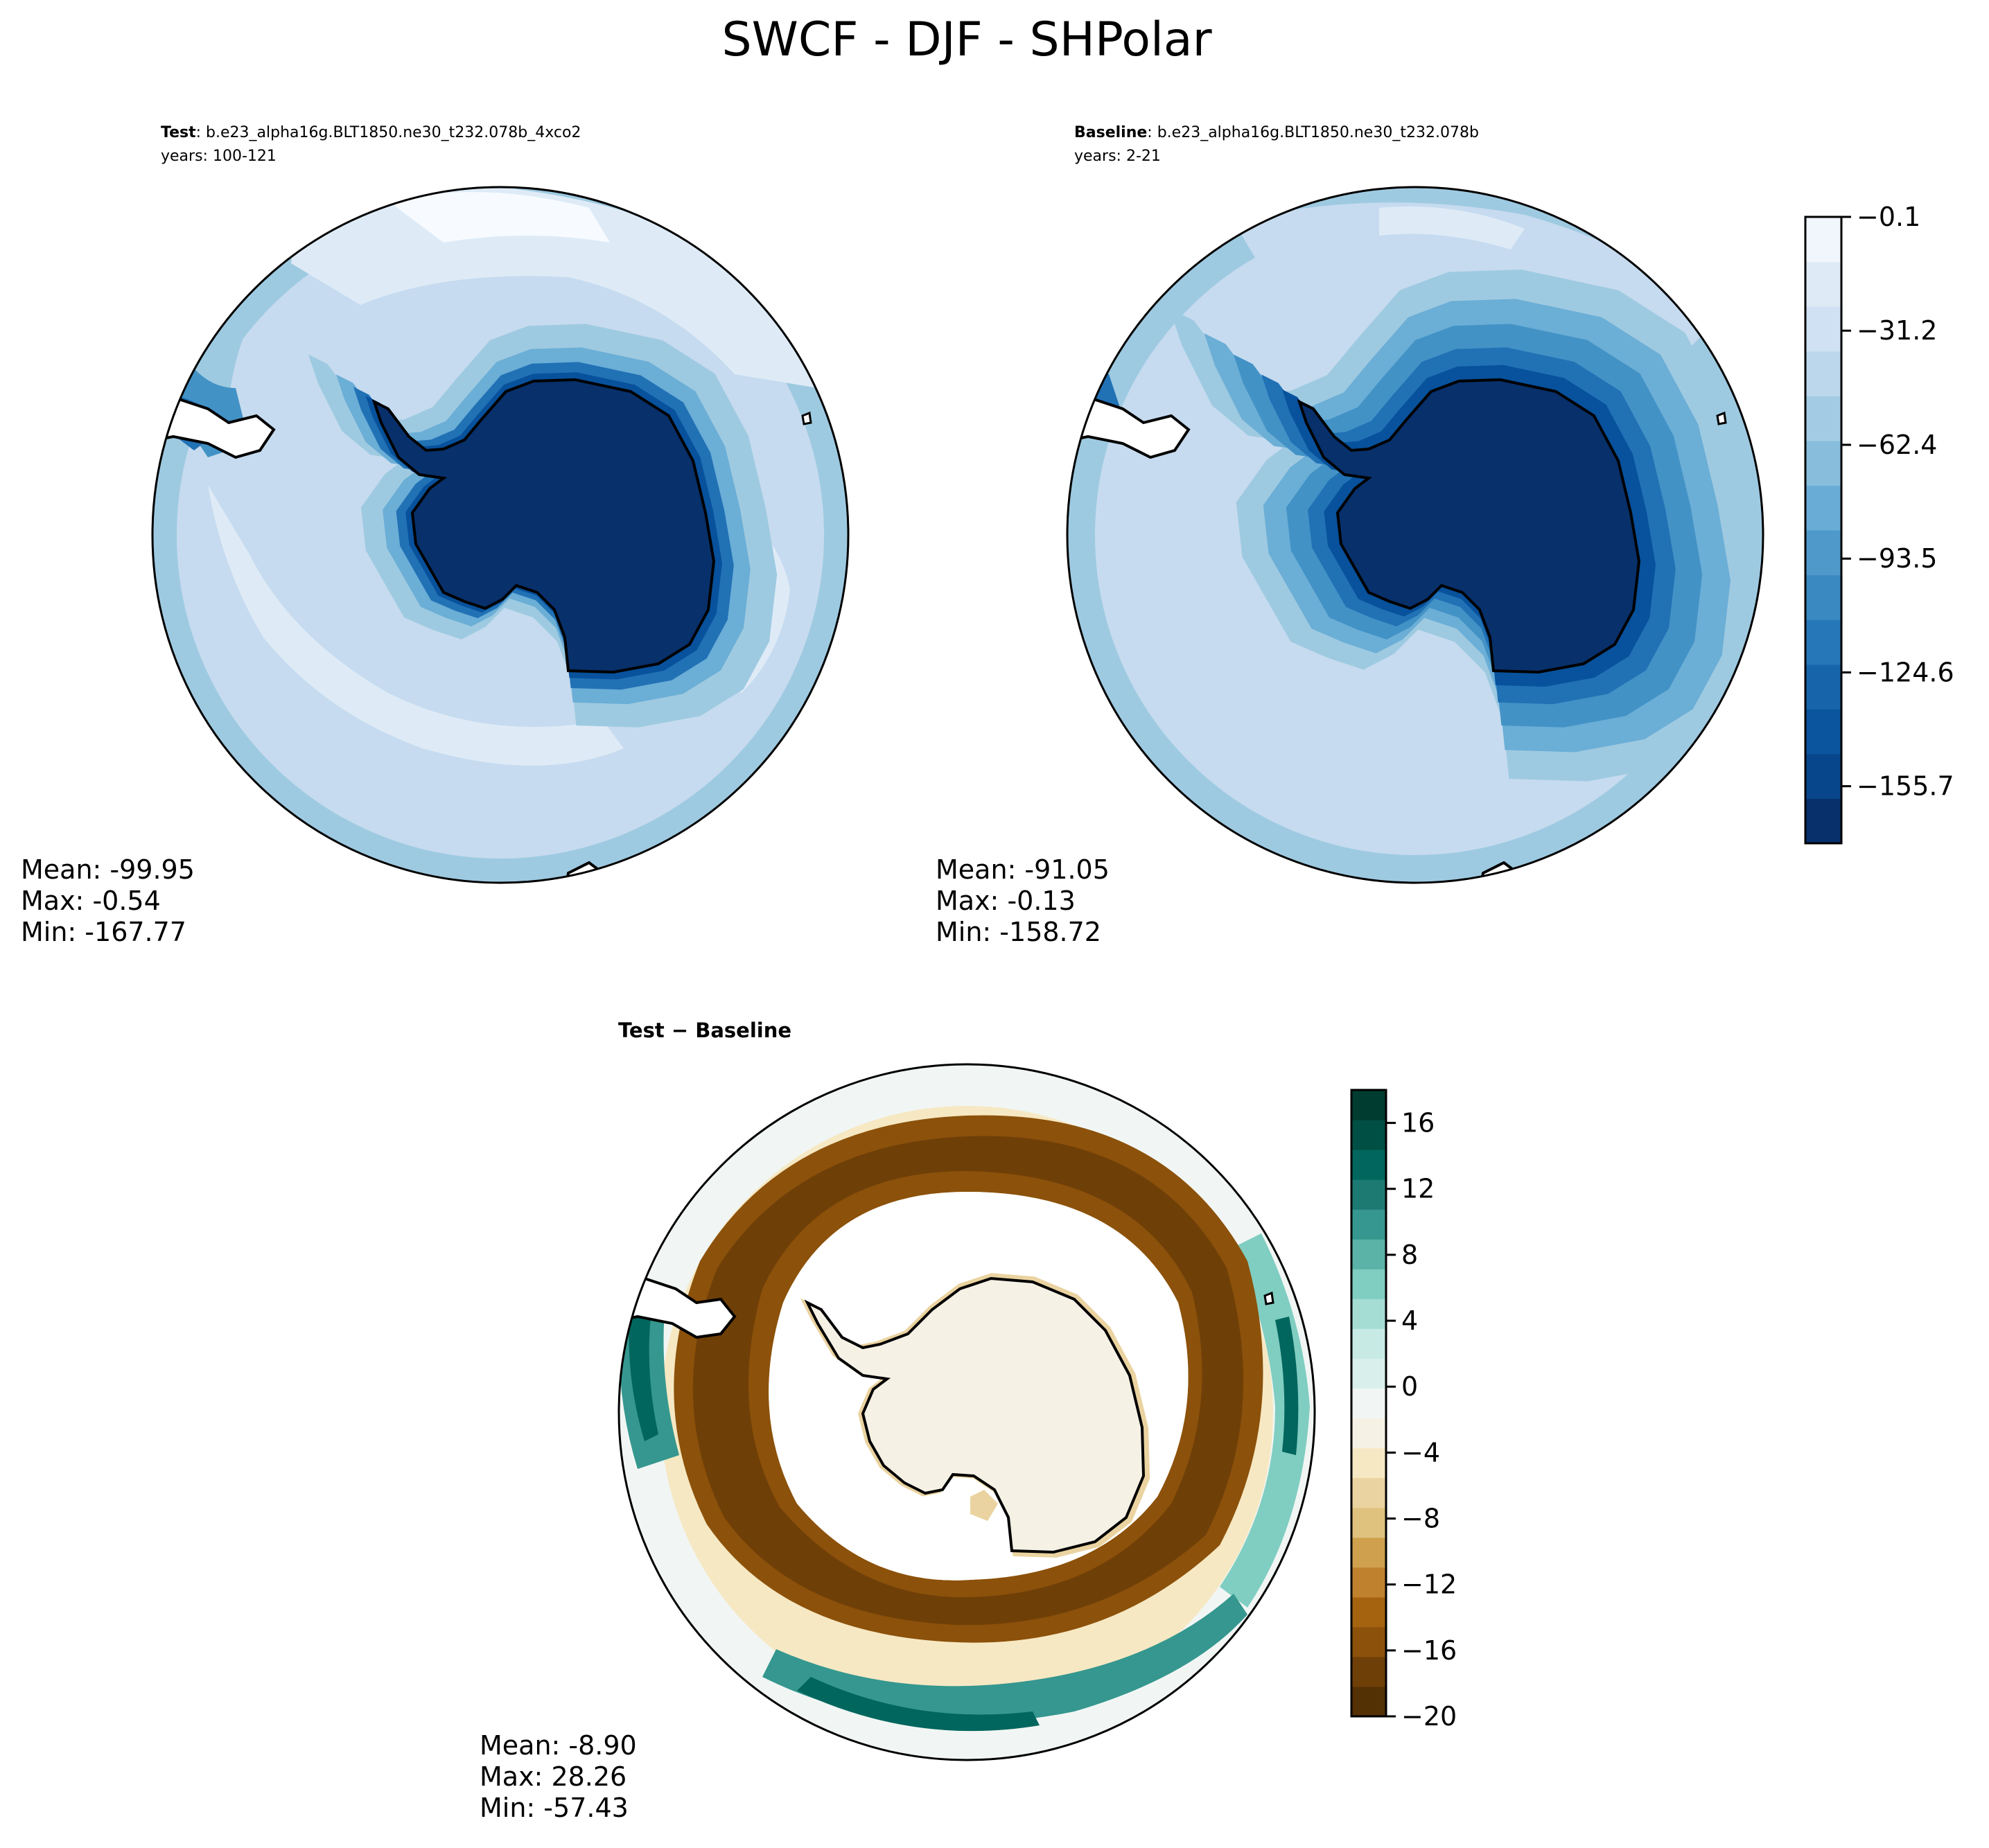 This screenshot has width=1989, height=1848. I want to click on diff-peninsula-shade, so click(984, 1505).